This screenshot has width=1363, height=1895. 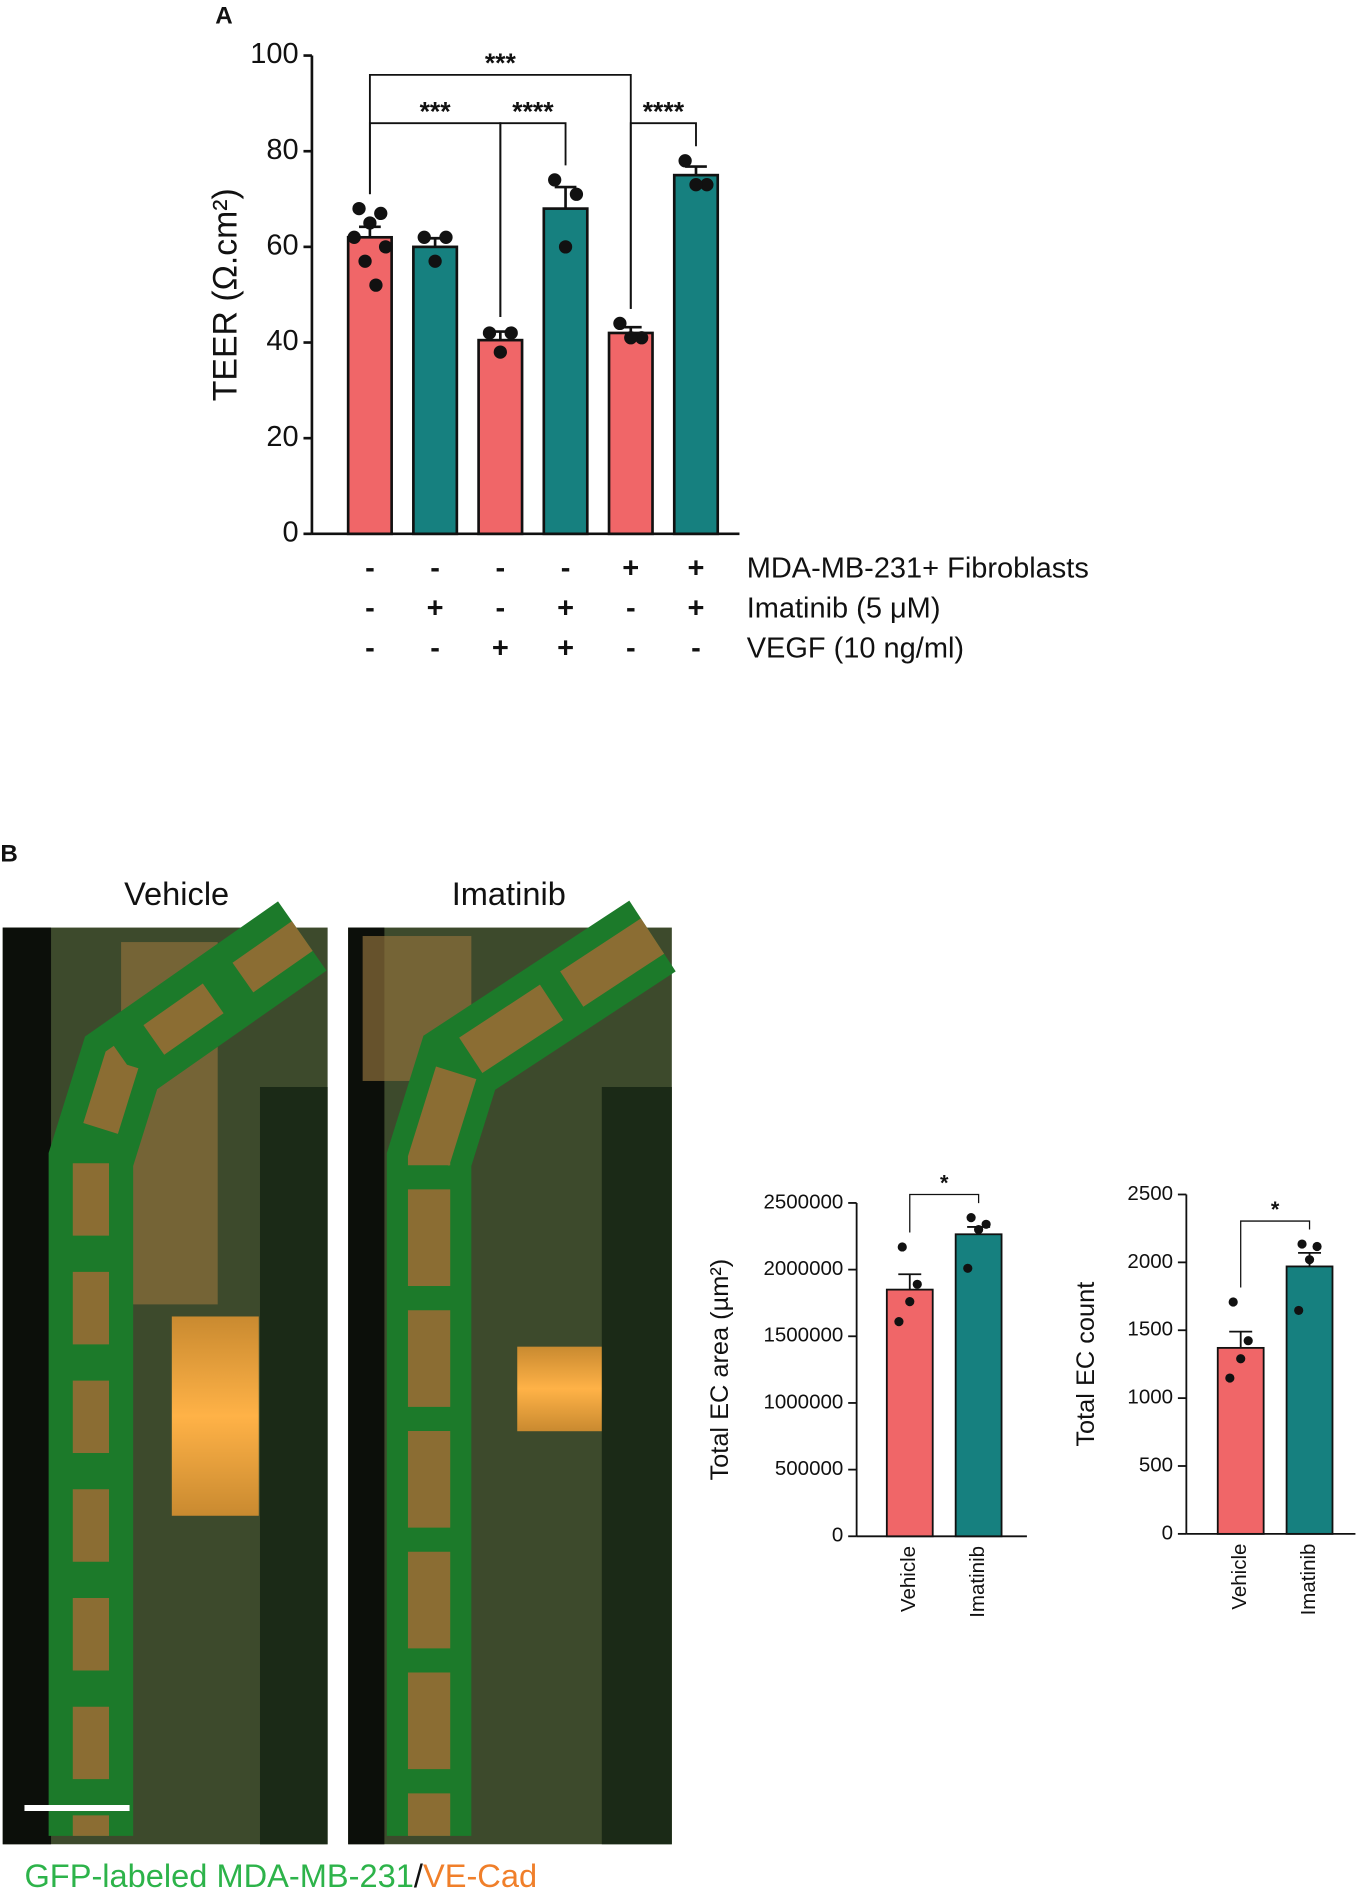 What do you see at coordinates (918, 569) in the screenshot?
I see `condition-label: MDA-MB-231+ Fibroblasts` at bounding box center [918, 569].